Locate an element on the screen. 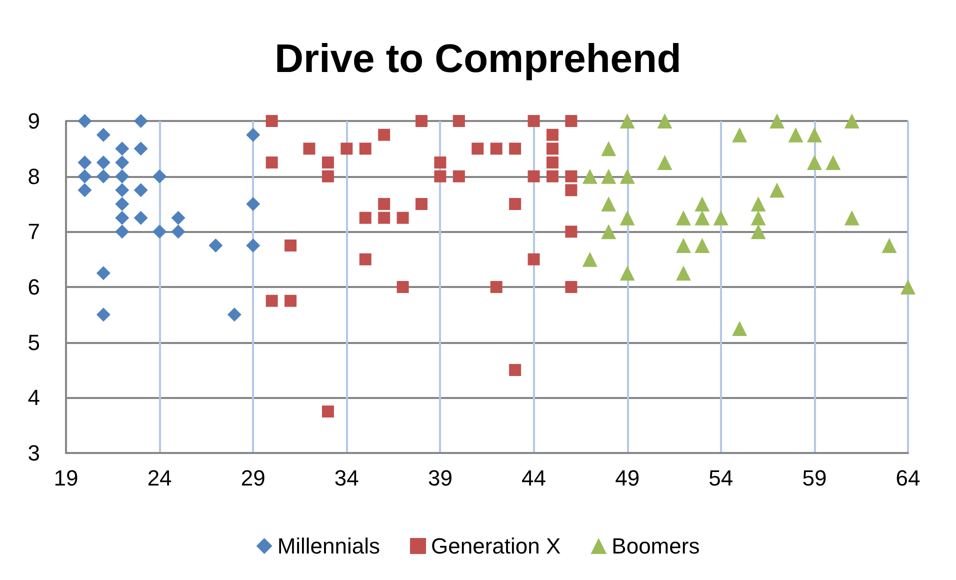  x-tick-label: 64 is located at coordinates (908, 478).